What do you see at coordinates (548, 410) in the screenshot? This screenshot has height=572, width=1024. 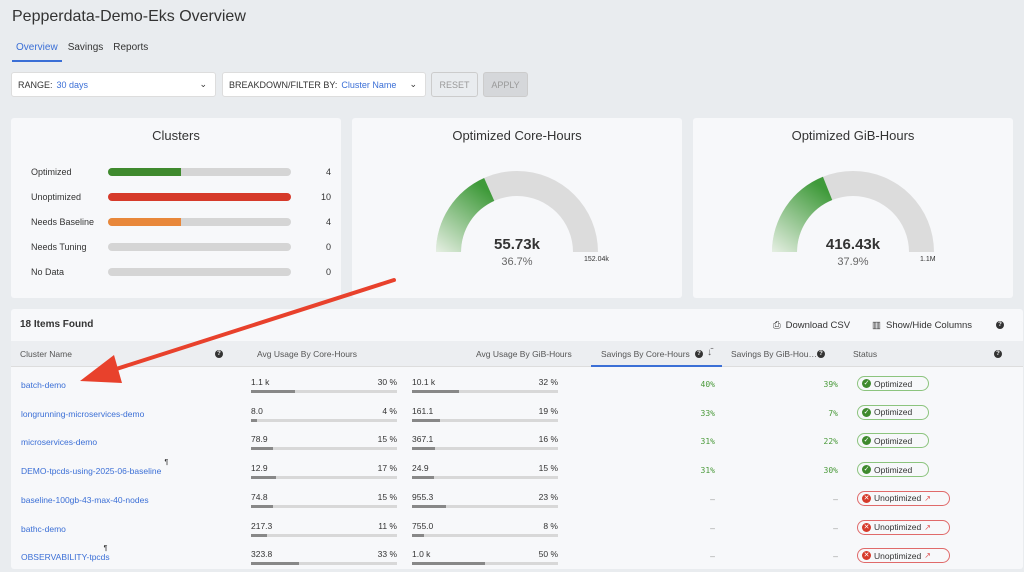 I see `gib-usage-percent: 19 %` at bounding box center [548, 410].